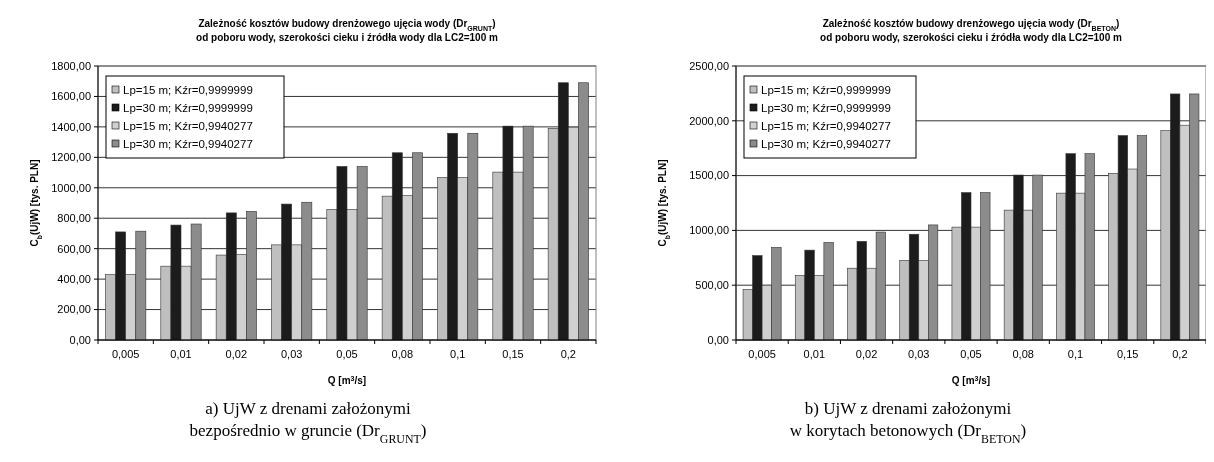  What do you see at coordinates (308, 422) in the screenshot?
I see `text: a) UjW z drenami założonymi bezpośrednio w gruncie (Dr$_{GRUNT}$)` at bounding box center [308, 422].